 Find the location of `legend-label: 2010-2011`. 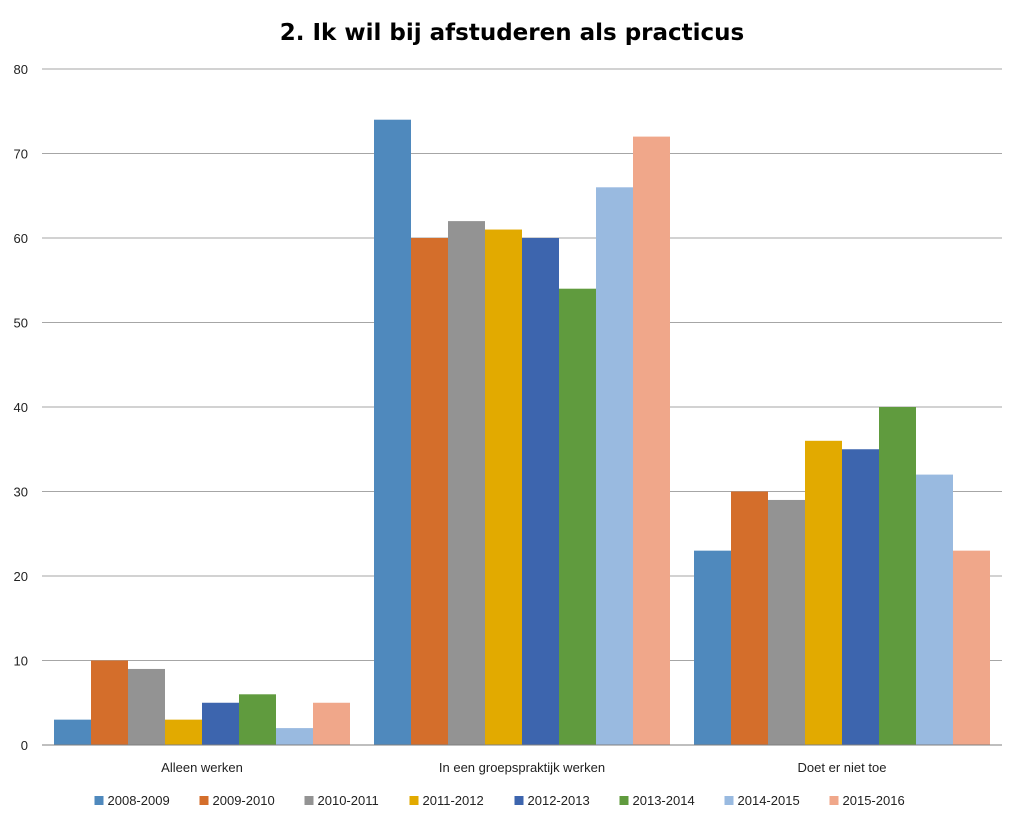

legend-label: 2010-2011 is located at coordinates (348, 800).